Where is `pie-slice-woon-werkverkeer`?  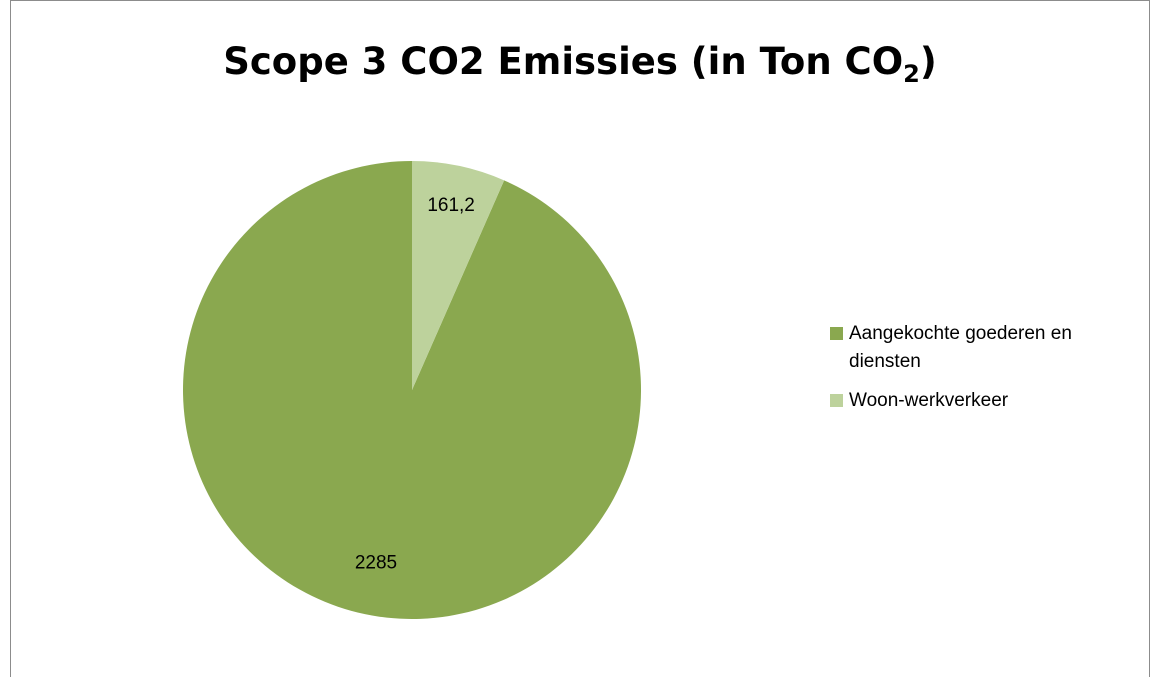
pie-slice-woon-werkverkeer is located at coordinates (458, 275).